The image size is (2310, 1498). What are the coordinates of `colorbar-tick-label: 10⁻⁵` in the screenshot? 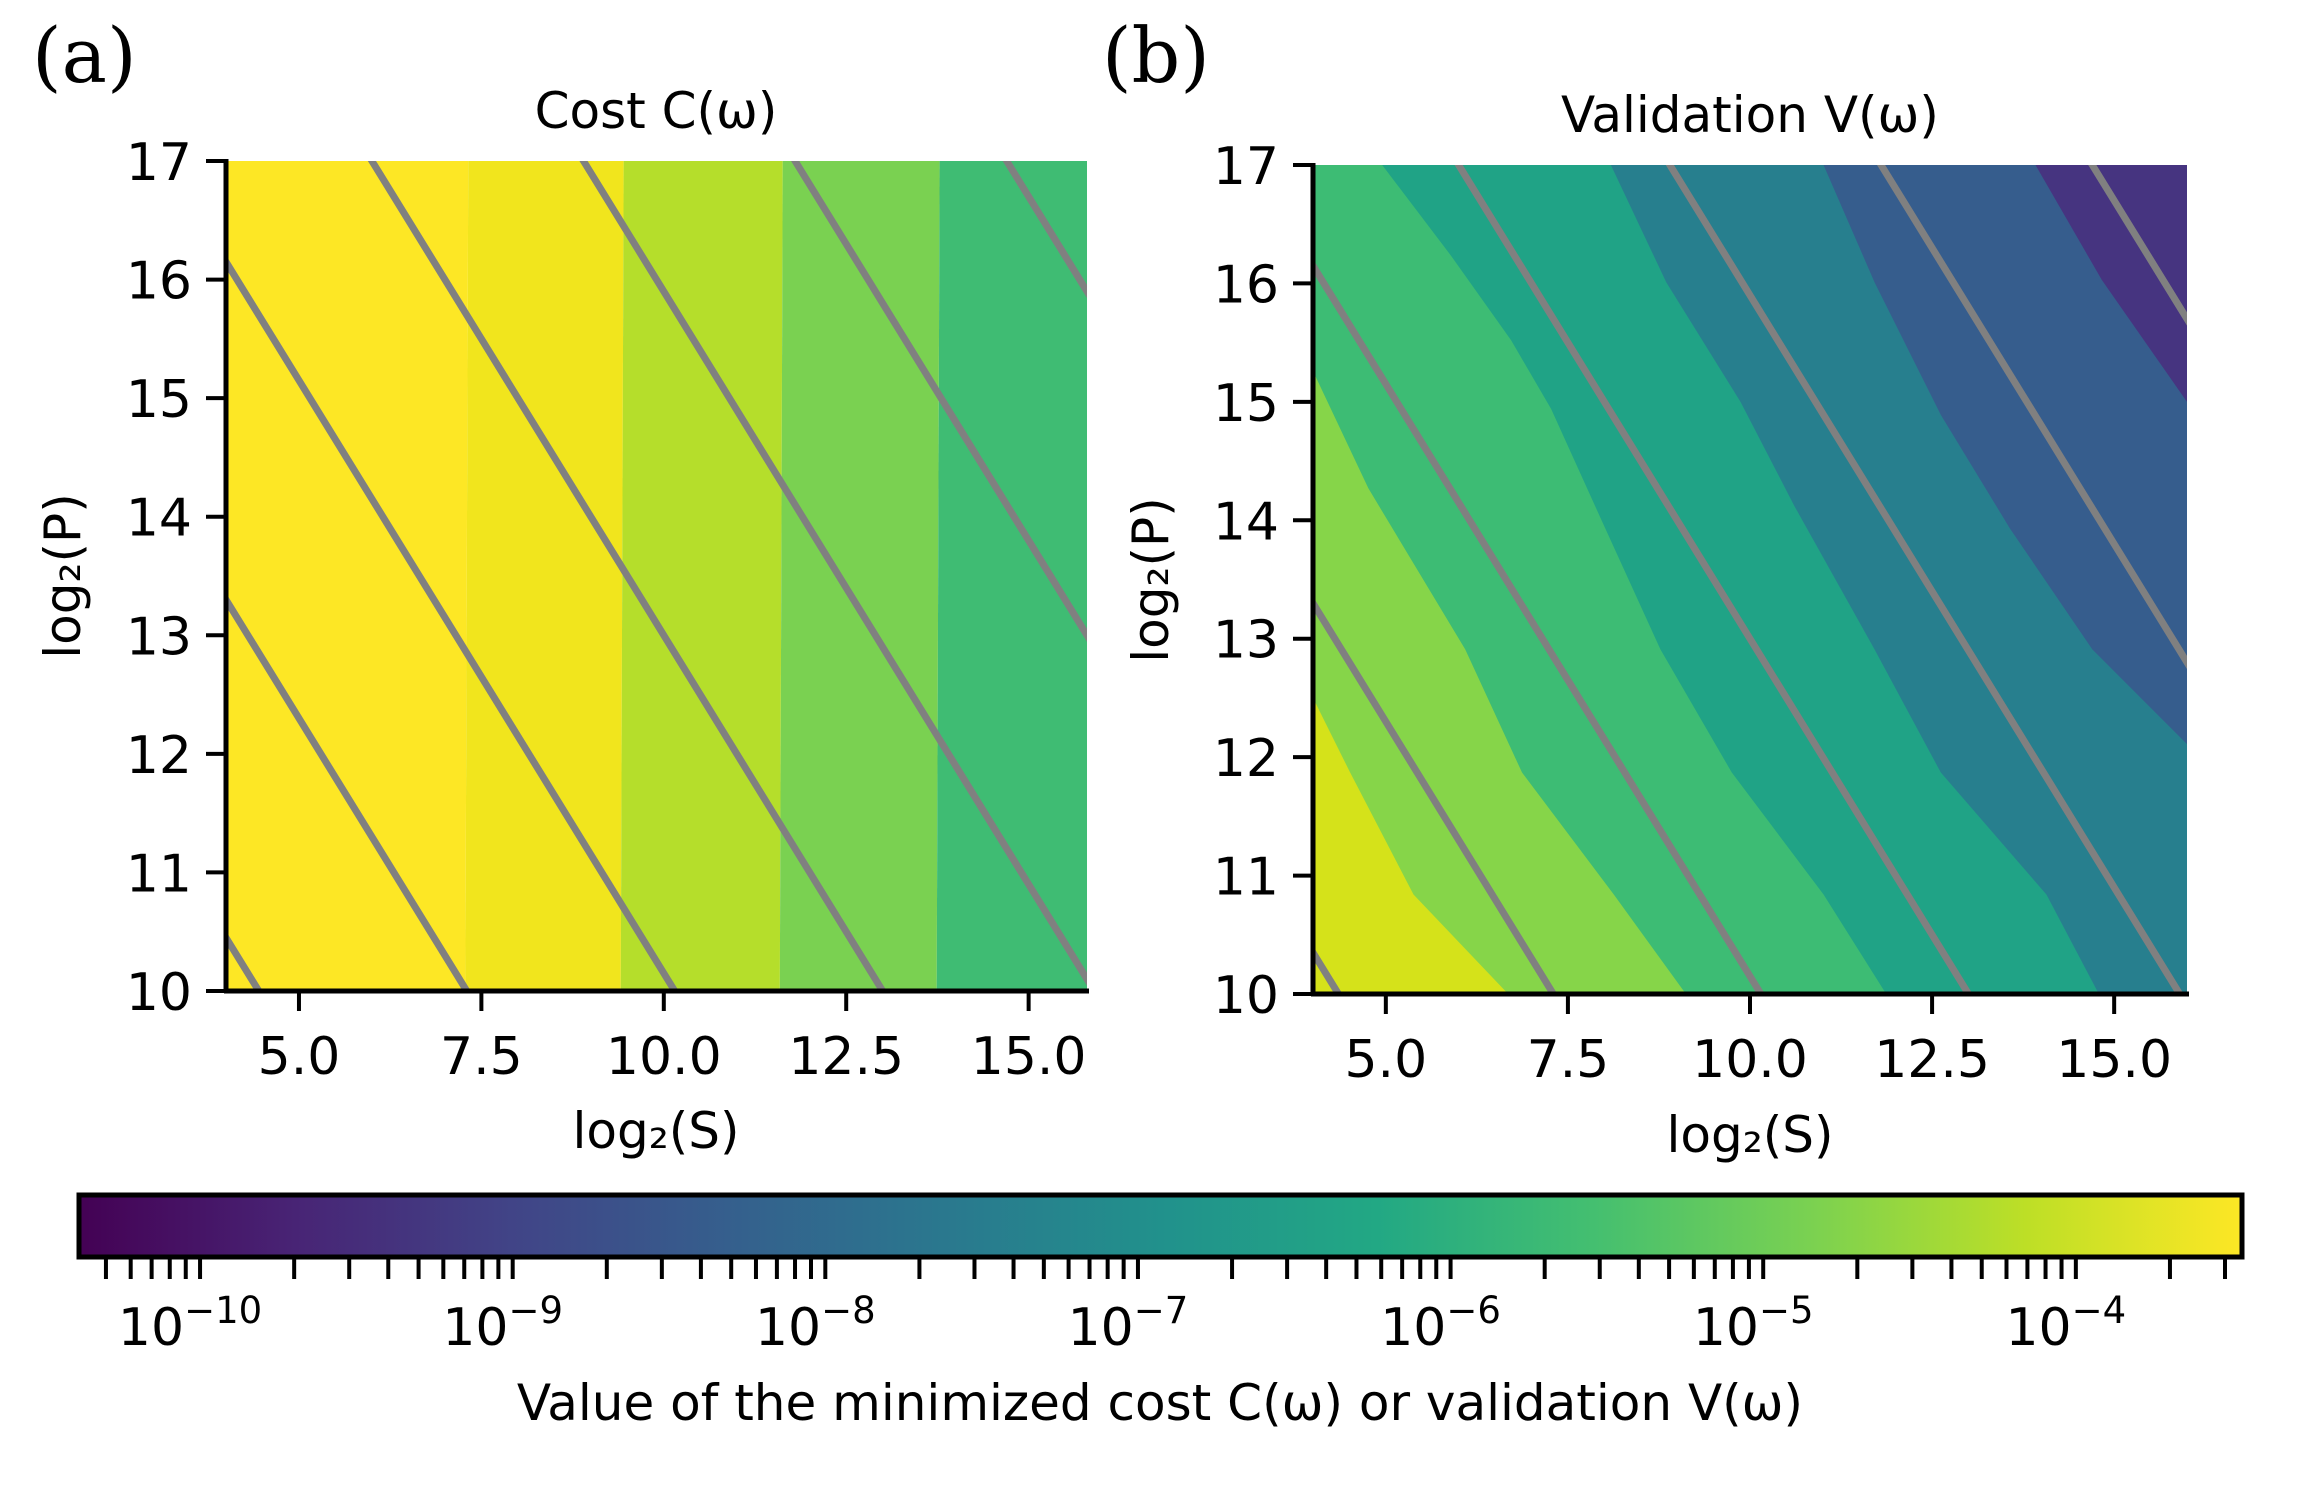 It's located at (1753, 1323).